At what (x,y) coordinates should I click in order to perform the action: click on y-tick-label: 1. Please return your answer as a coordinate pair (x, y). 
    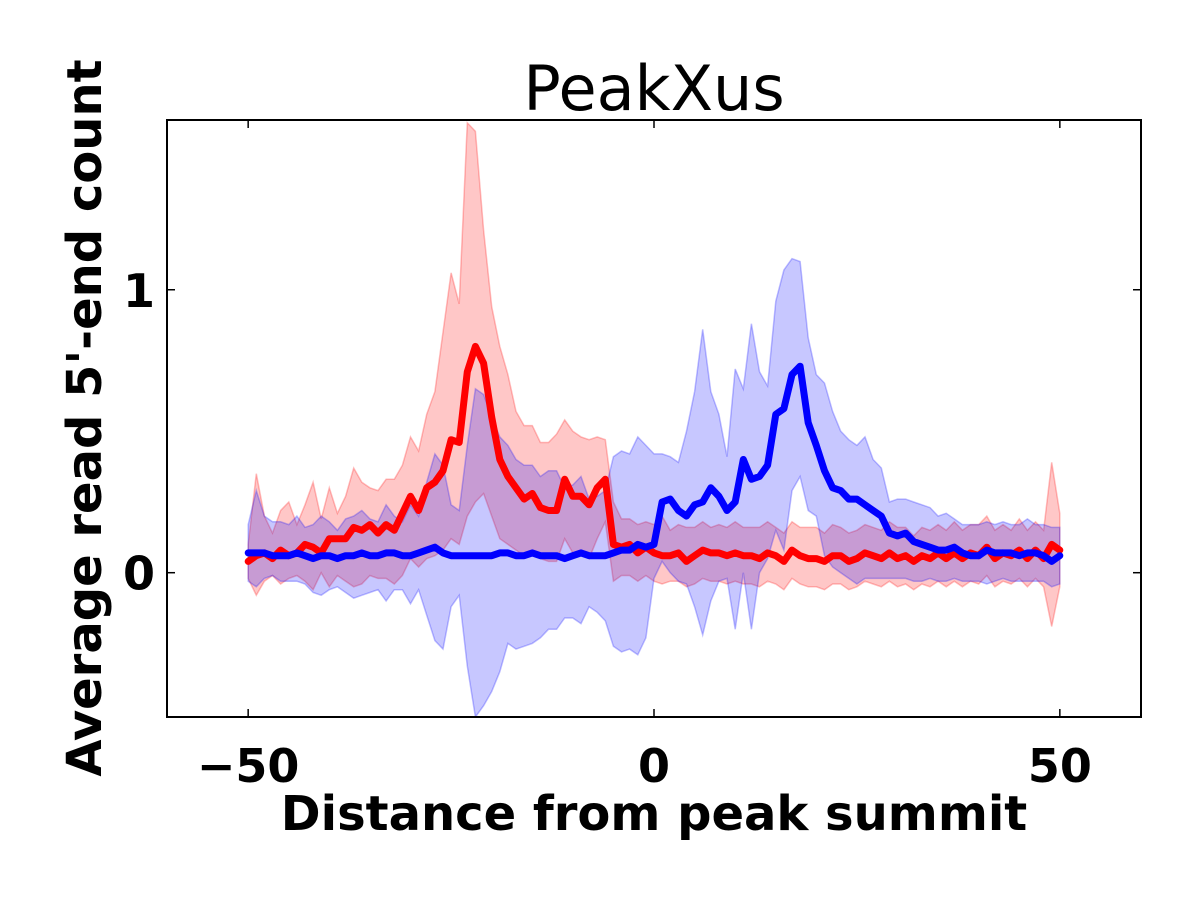
    Looking at the image, I should click on (139, 291).